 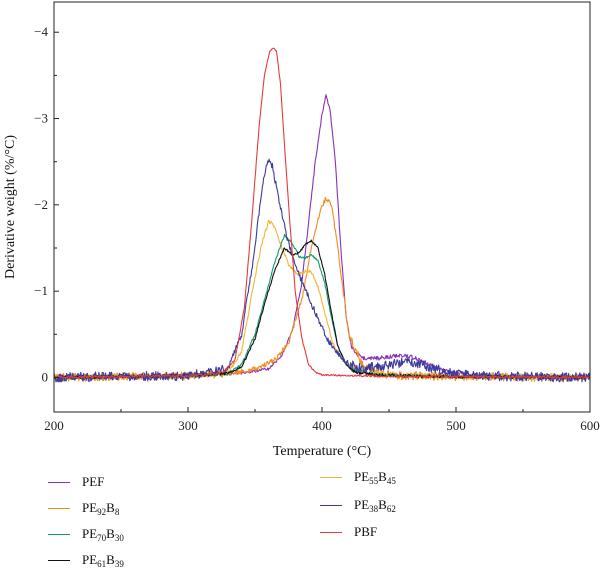 What do you see at coordinates (41, 31) in the screenshot?
I see `y-tick-label: −4` at bounding box center [41, 31].